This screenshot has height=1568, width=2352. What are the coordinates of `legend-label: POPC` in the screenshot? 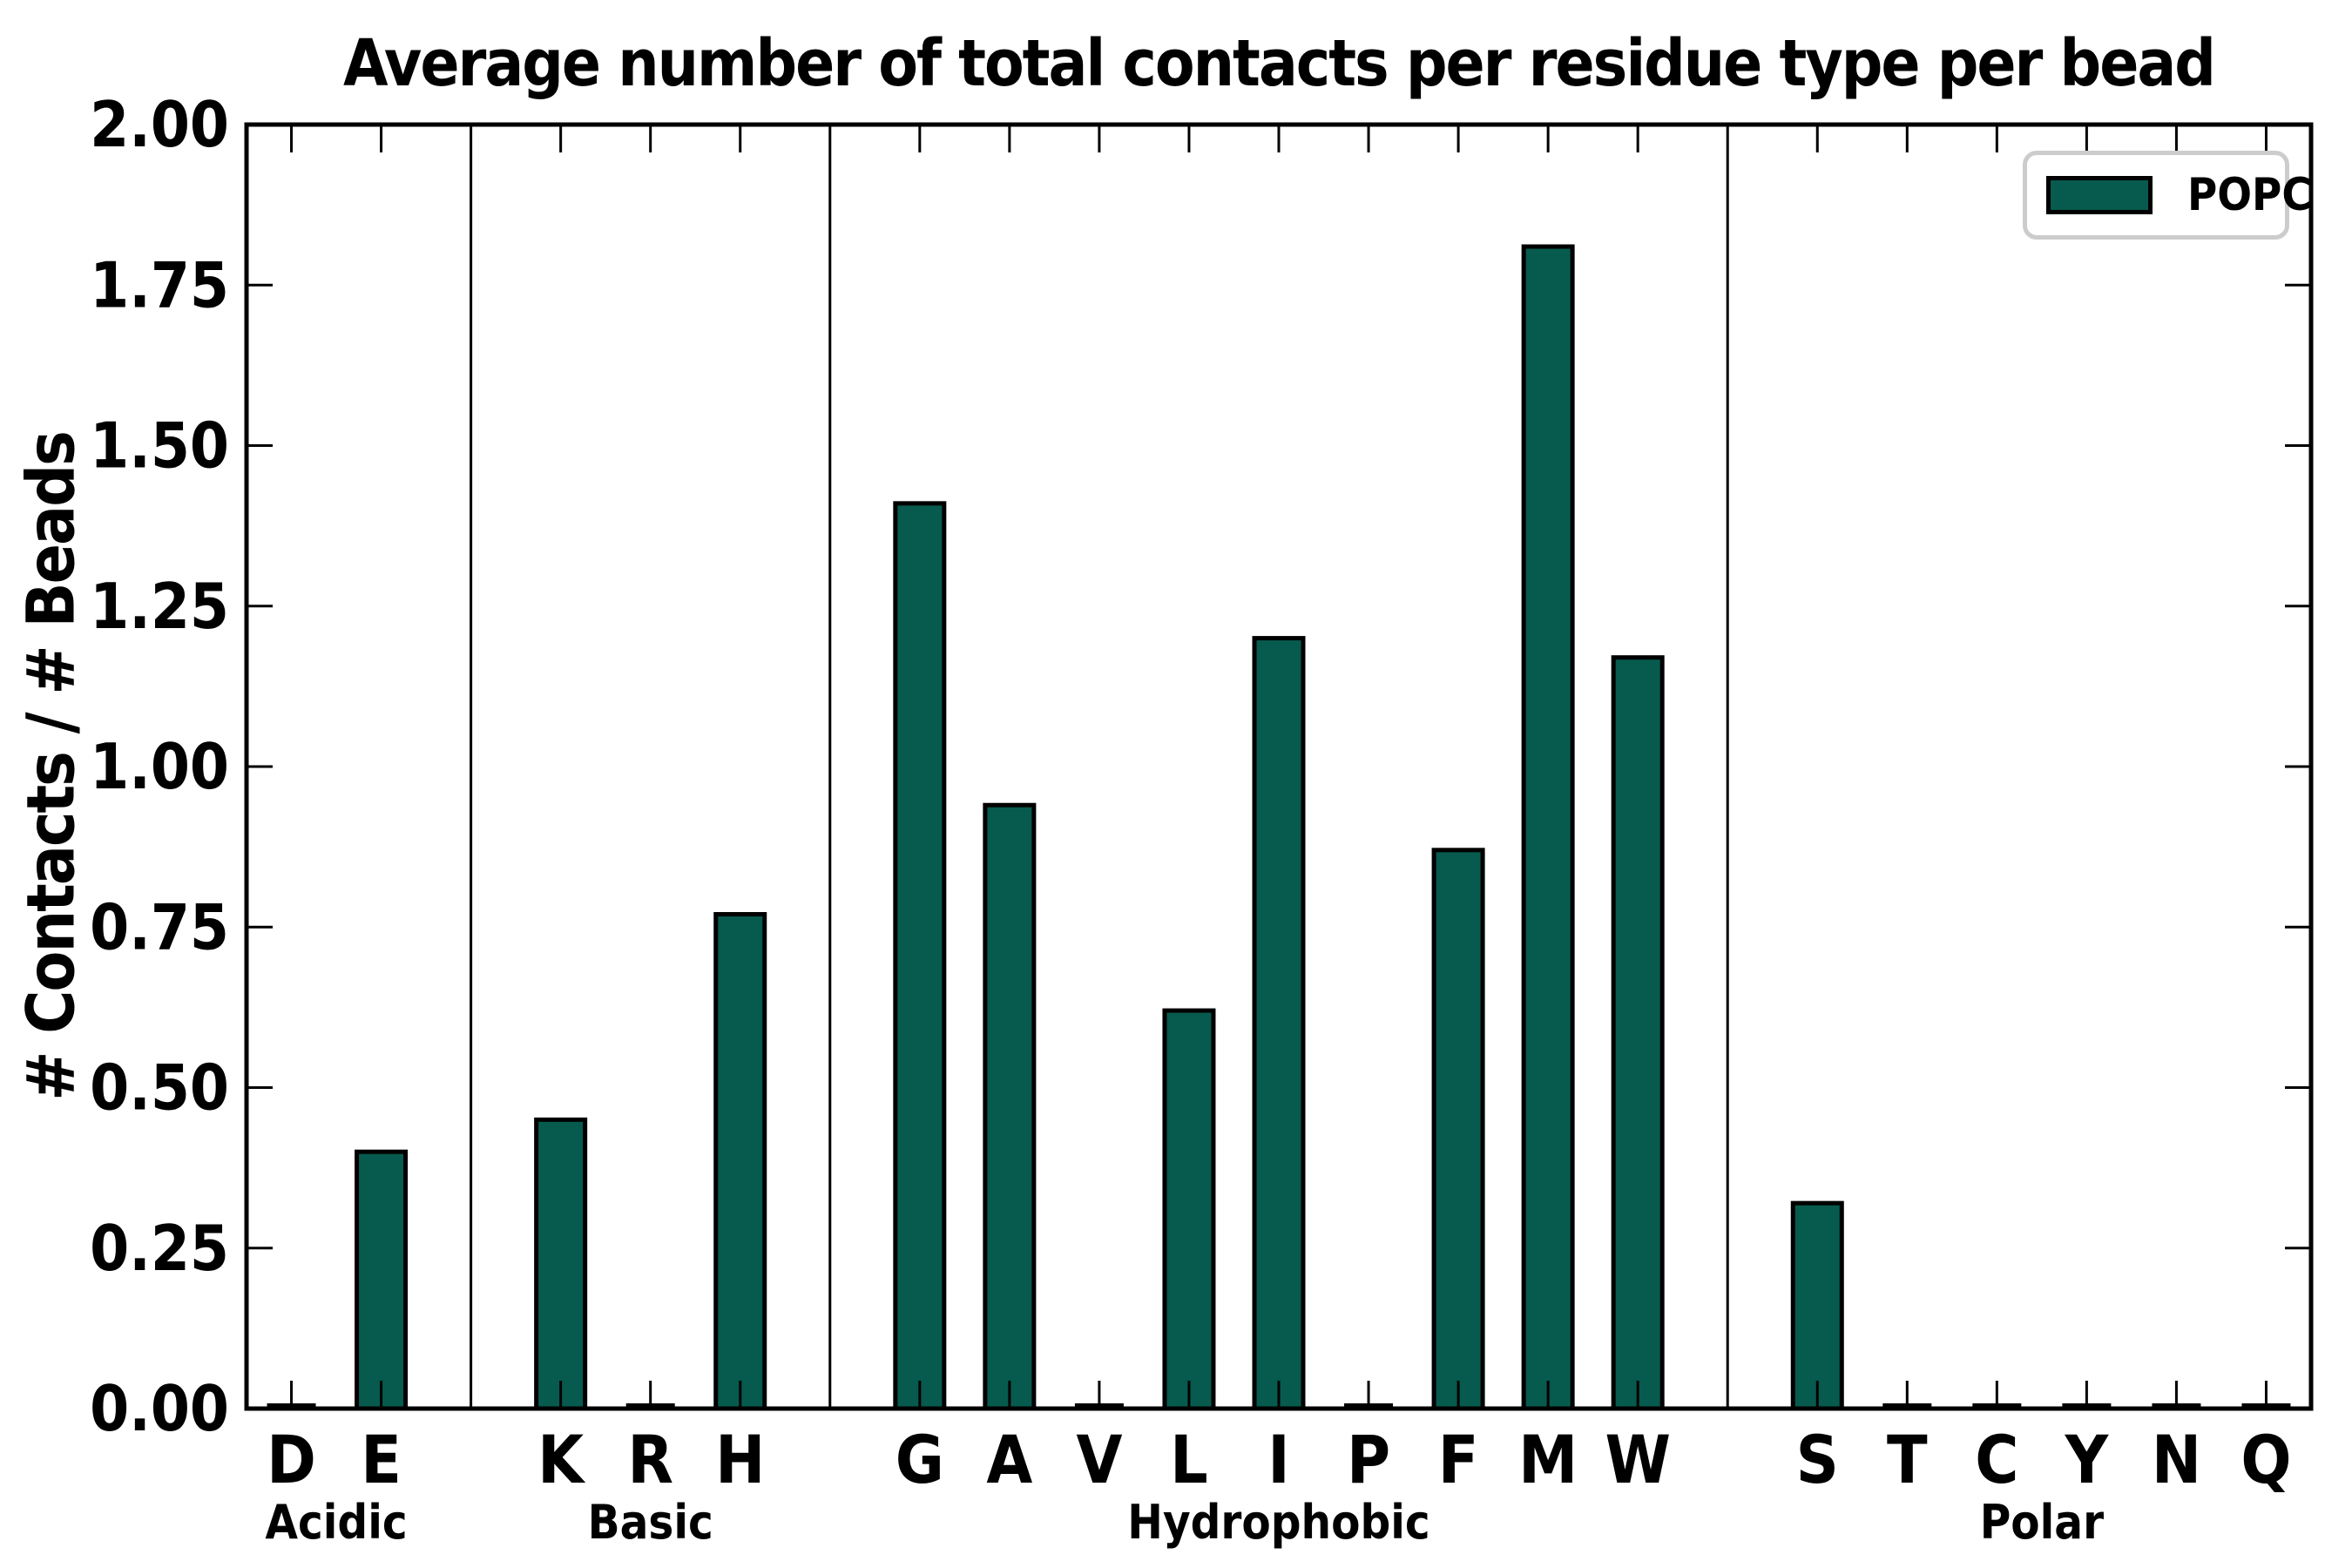 It's located at (2250, 195).